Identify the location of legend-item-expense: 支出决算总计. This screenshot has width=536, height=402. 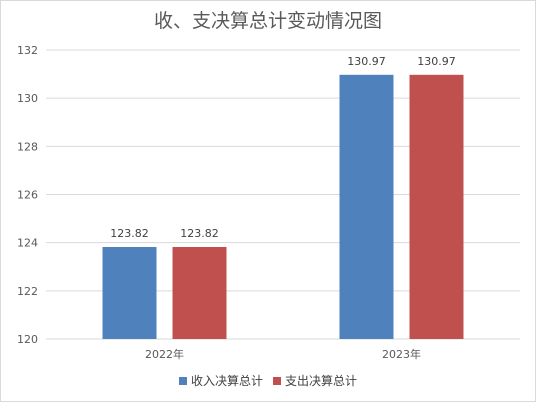
(315, 380).